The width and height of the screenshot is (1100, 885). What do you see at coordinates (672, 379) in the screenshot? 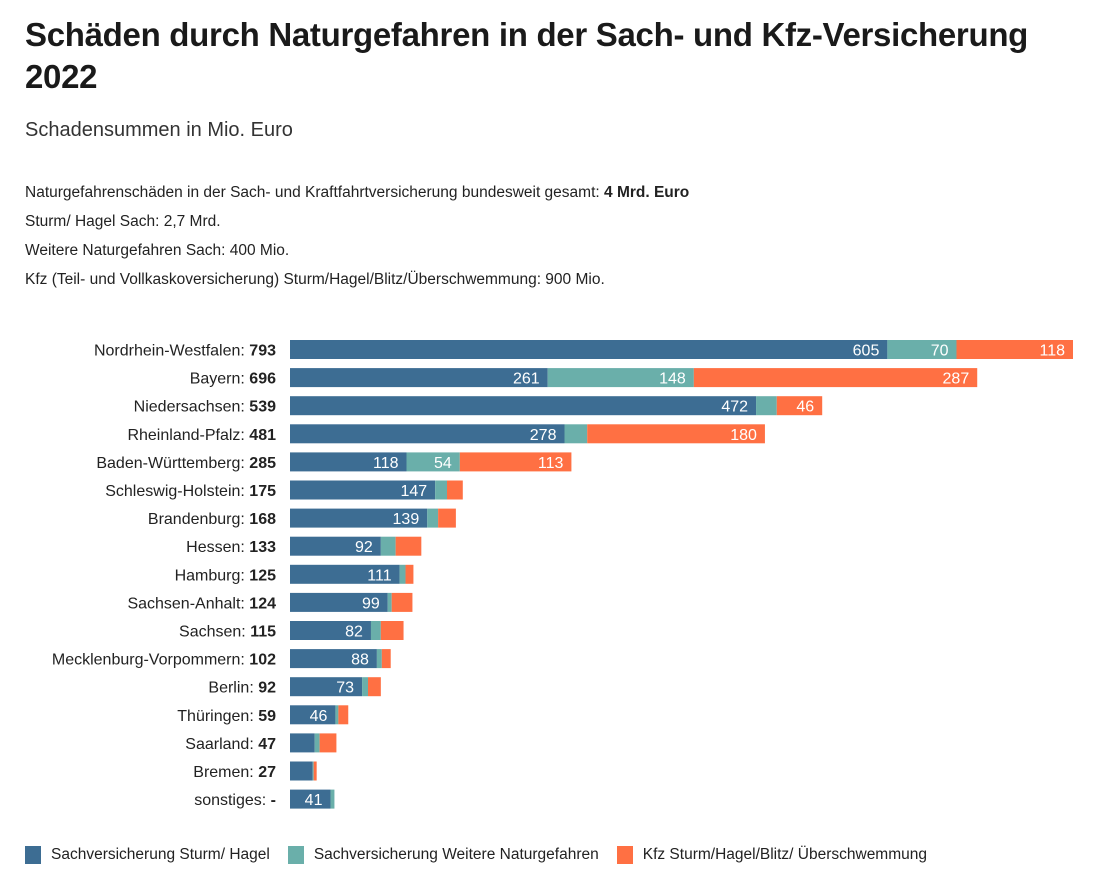
I see `data-label-bayern-s1: 148` at bounding box center [672, 379].